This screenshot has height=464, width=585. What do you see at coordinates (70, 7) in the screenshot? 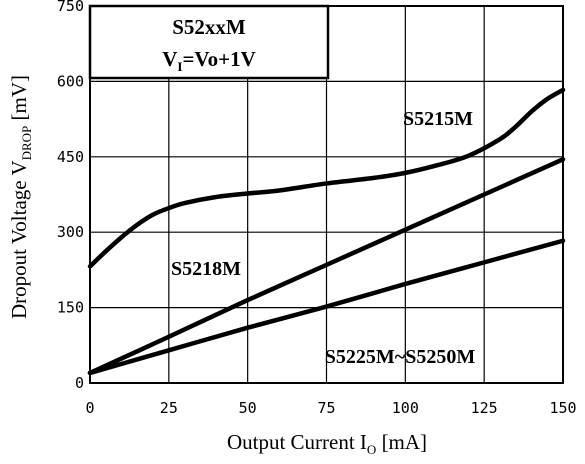
I see `y-tick-label-750: 750` at bounding box center [70, 7].